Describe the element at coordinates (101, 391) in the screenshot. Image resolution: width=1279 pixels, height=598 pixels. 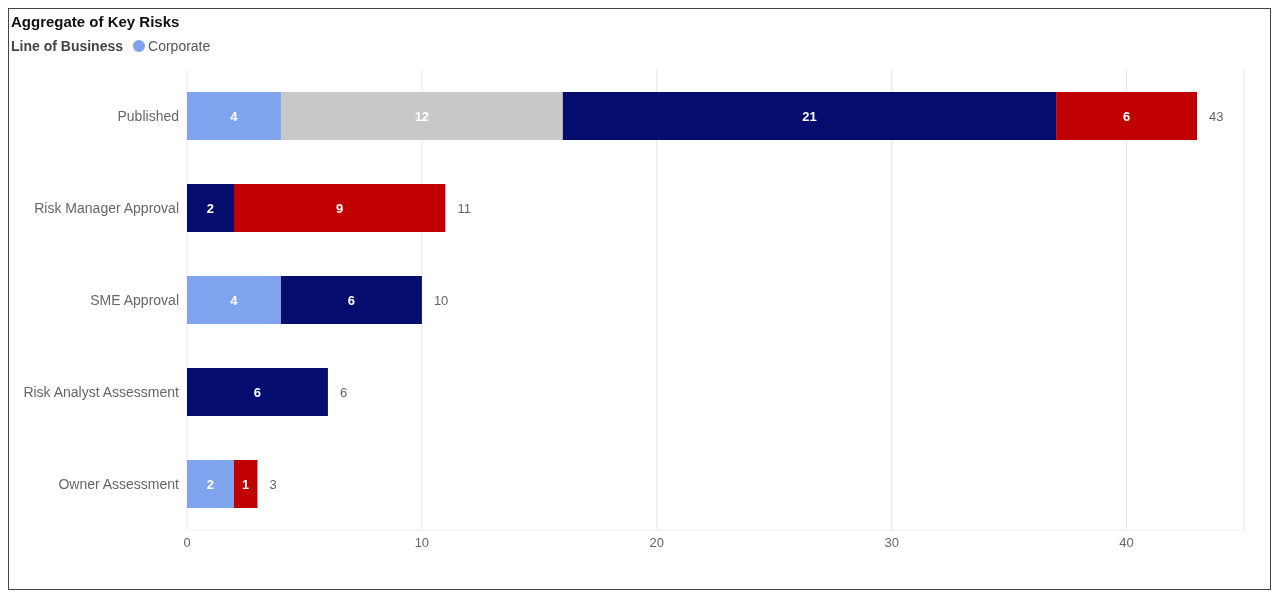
I see `y-tick-label: Risk Analyst Assessment` at that location.